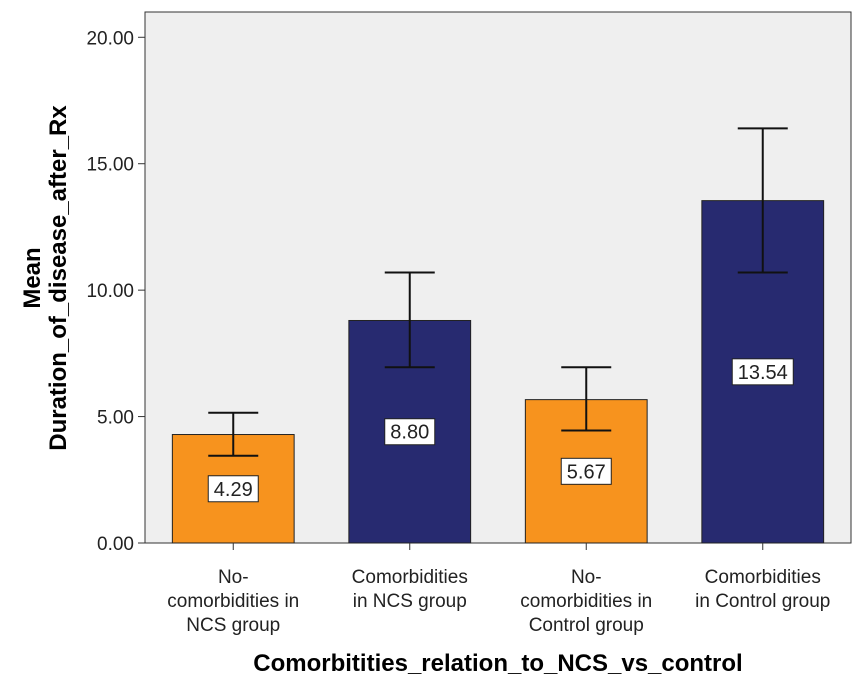 The width and height of the screenshot is (857, 683). What do you see at coordinates (410, 589) in the screenshot?
I see `x-category-label: Comorbidities in NCS group` at bounding box center [410, 589].